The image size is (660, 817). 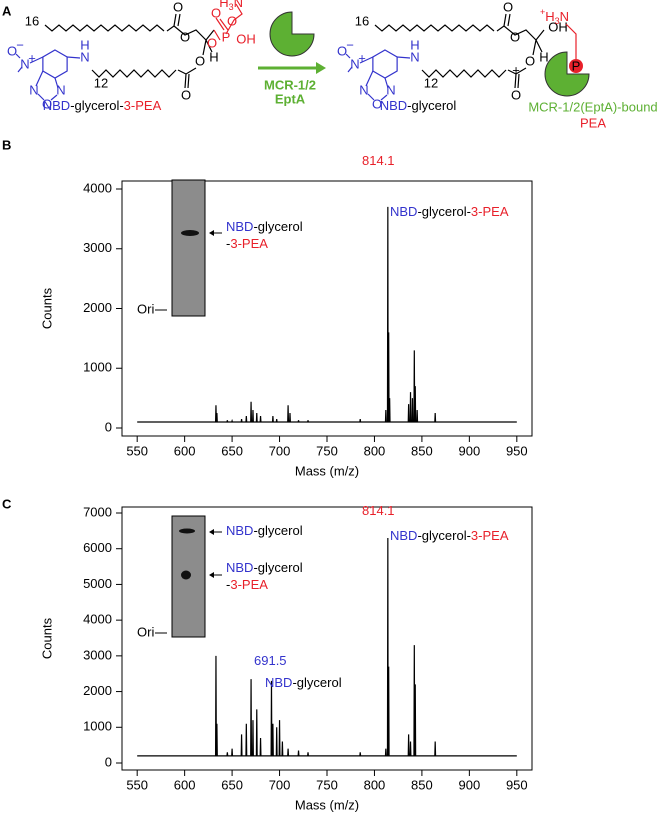 What do you see at coordinates (558, 26) in the screenshot?
I see `hydroxyl: OH` at bounding box center [558, 26].